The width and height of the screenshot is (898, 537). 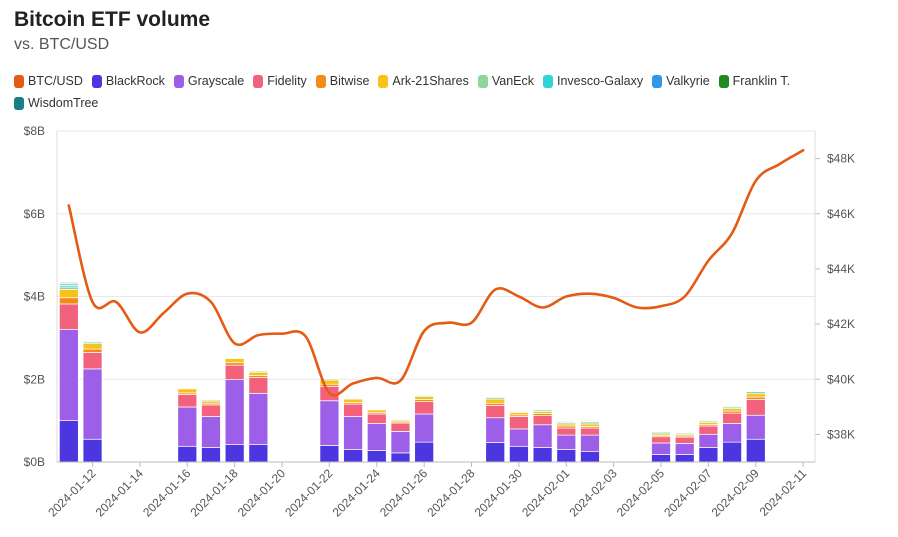 What do you see at coordinates (342, 81) in the screenshot?
I see `legend-item: Bitwise` at bounding box center [342, 81].